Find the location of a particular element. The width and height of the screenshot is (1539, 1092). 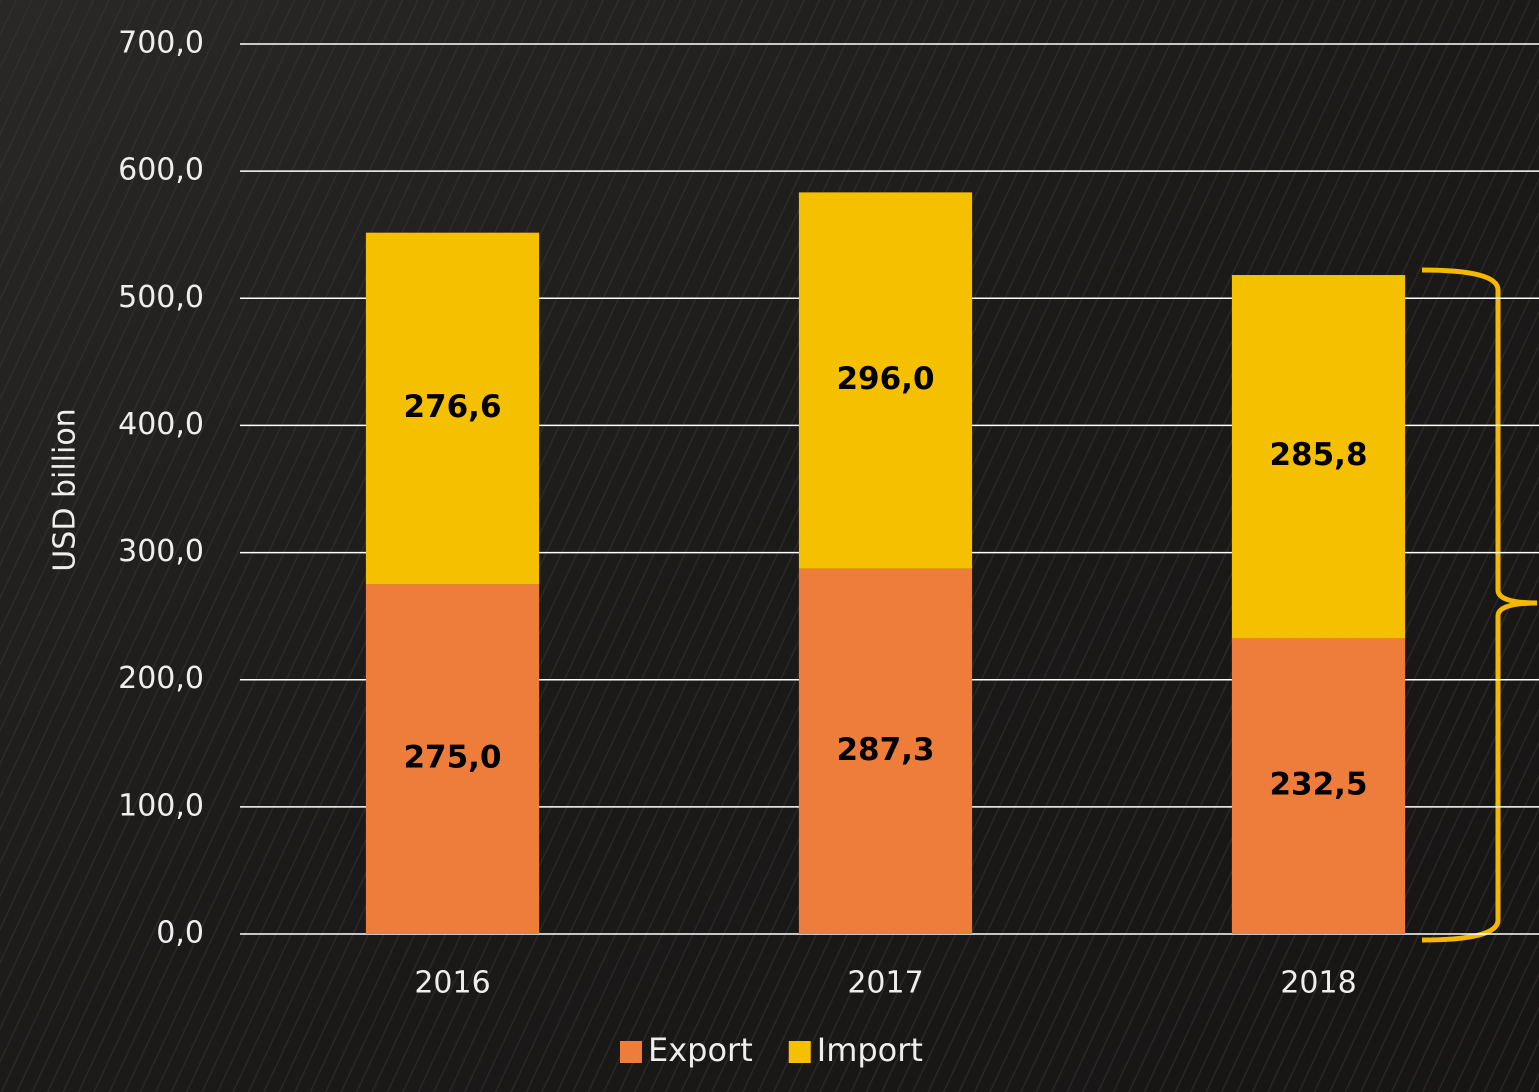

y-tick-label: 300,0 is located at coordinates (161, 551).